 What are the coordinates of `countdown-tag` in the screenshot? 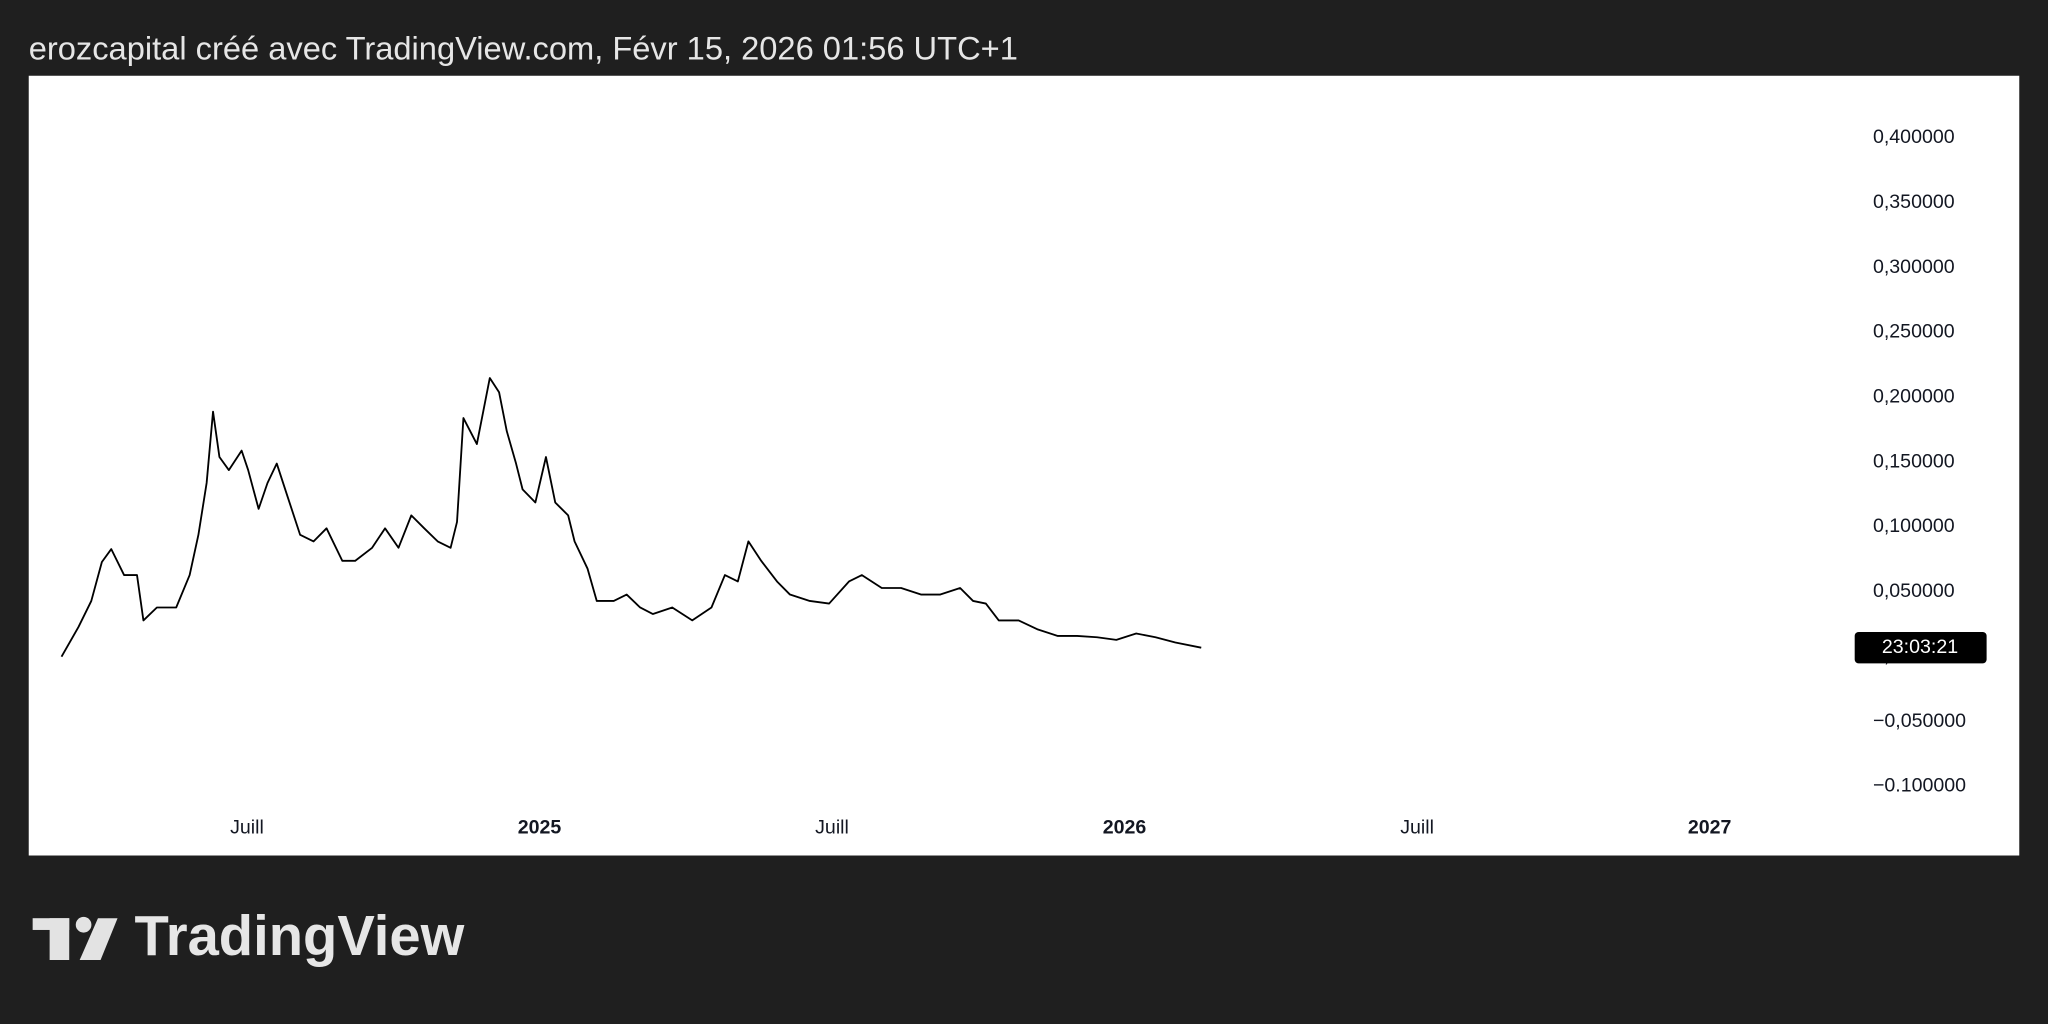 It's located at (1920, 648).